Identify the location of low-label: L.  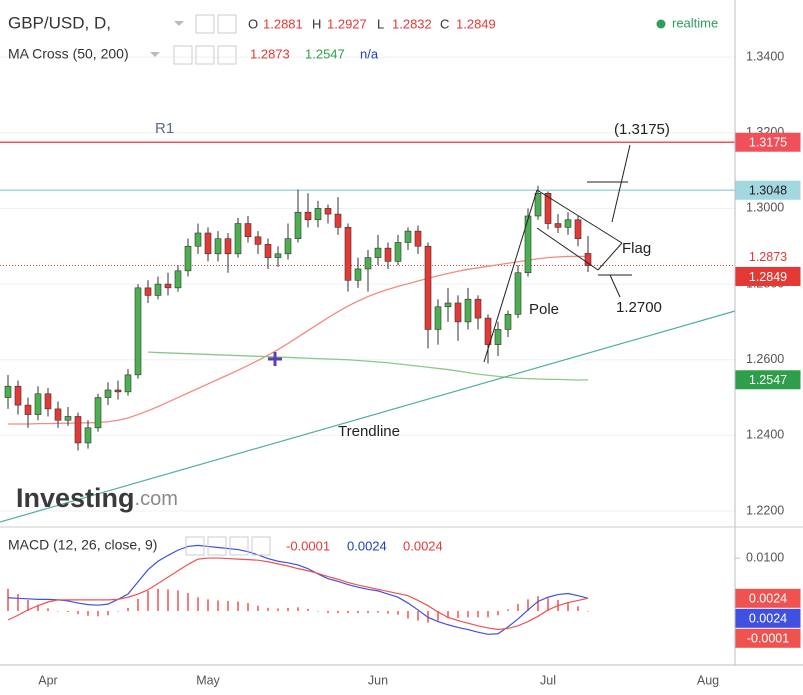
(380, 23).